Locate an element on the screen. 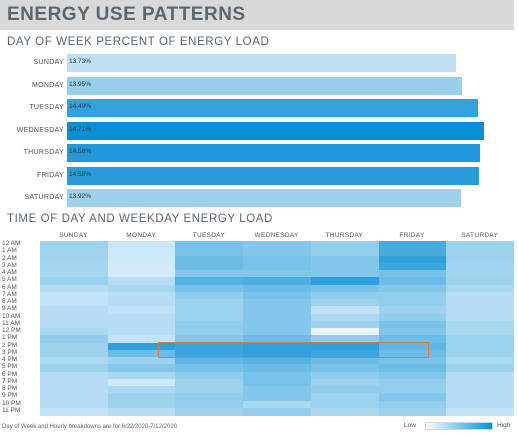  bar-value-label: 14.49% is located at coordinates (80, 106).